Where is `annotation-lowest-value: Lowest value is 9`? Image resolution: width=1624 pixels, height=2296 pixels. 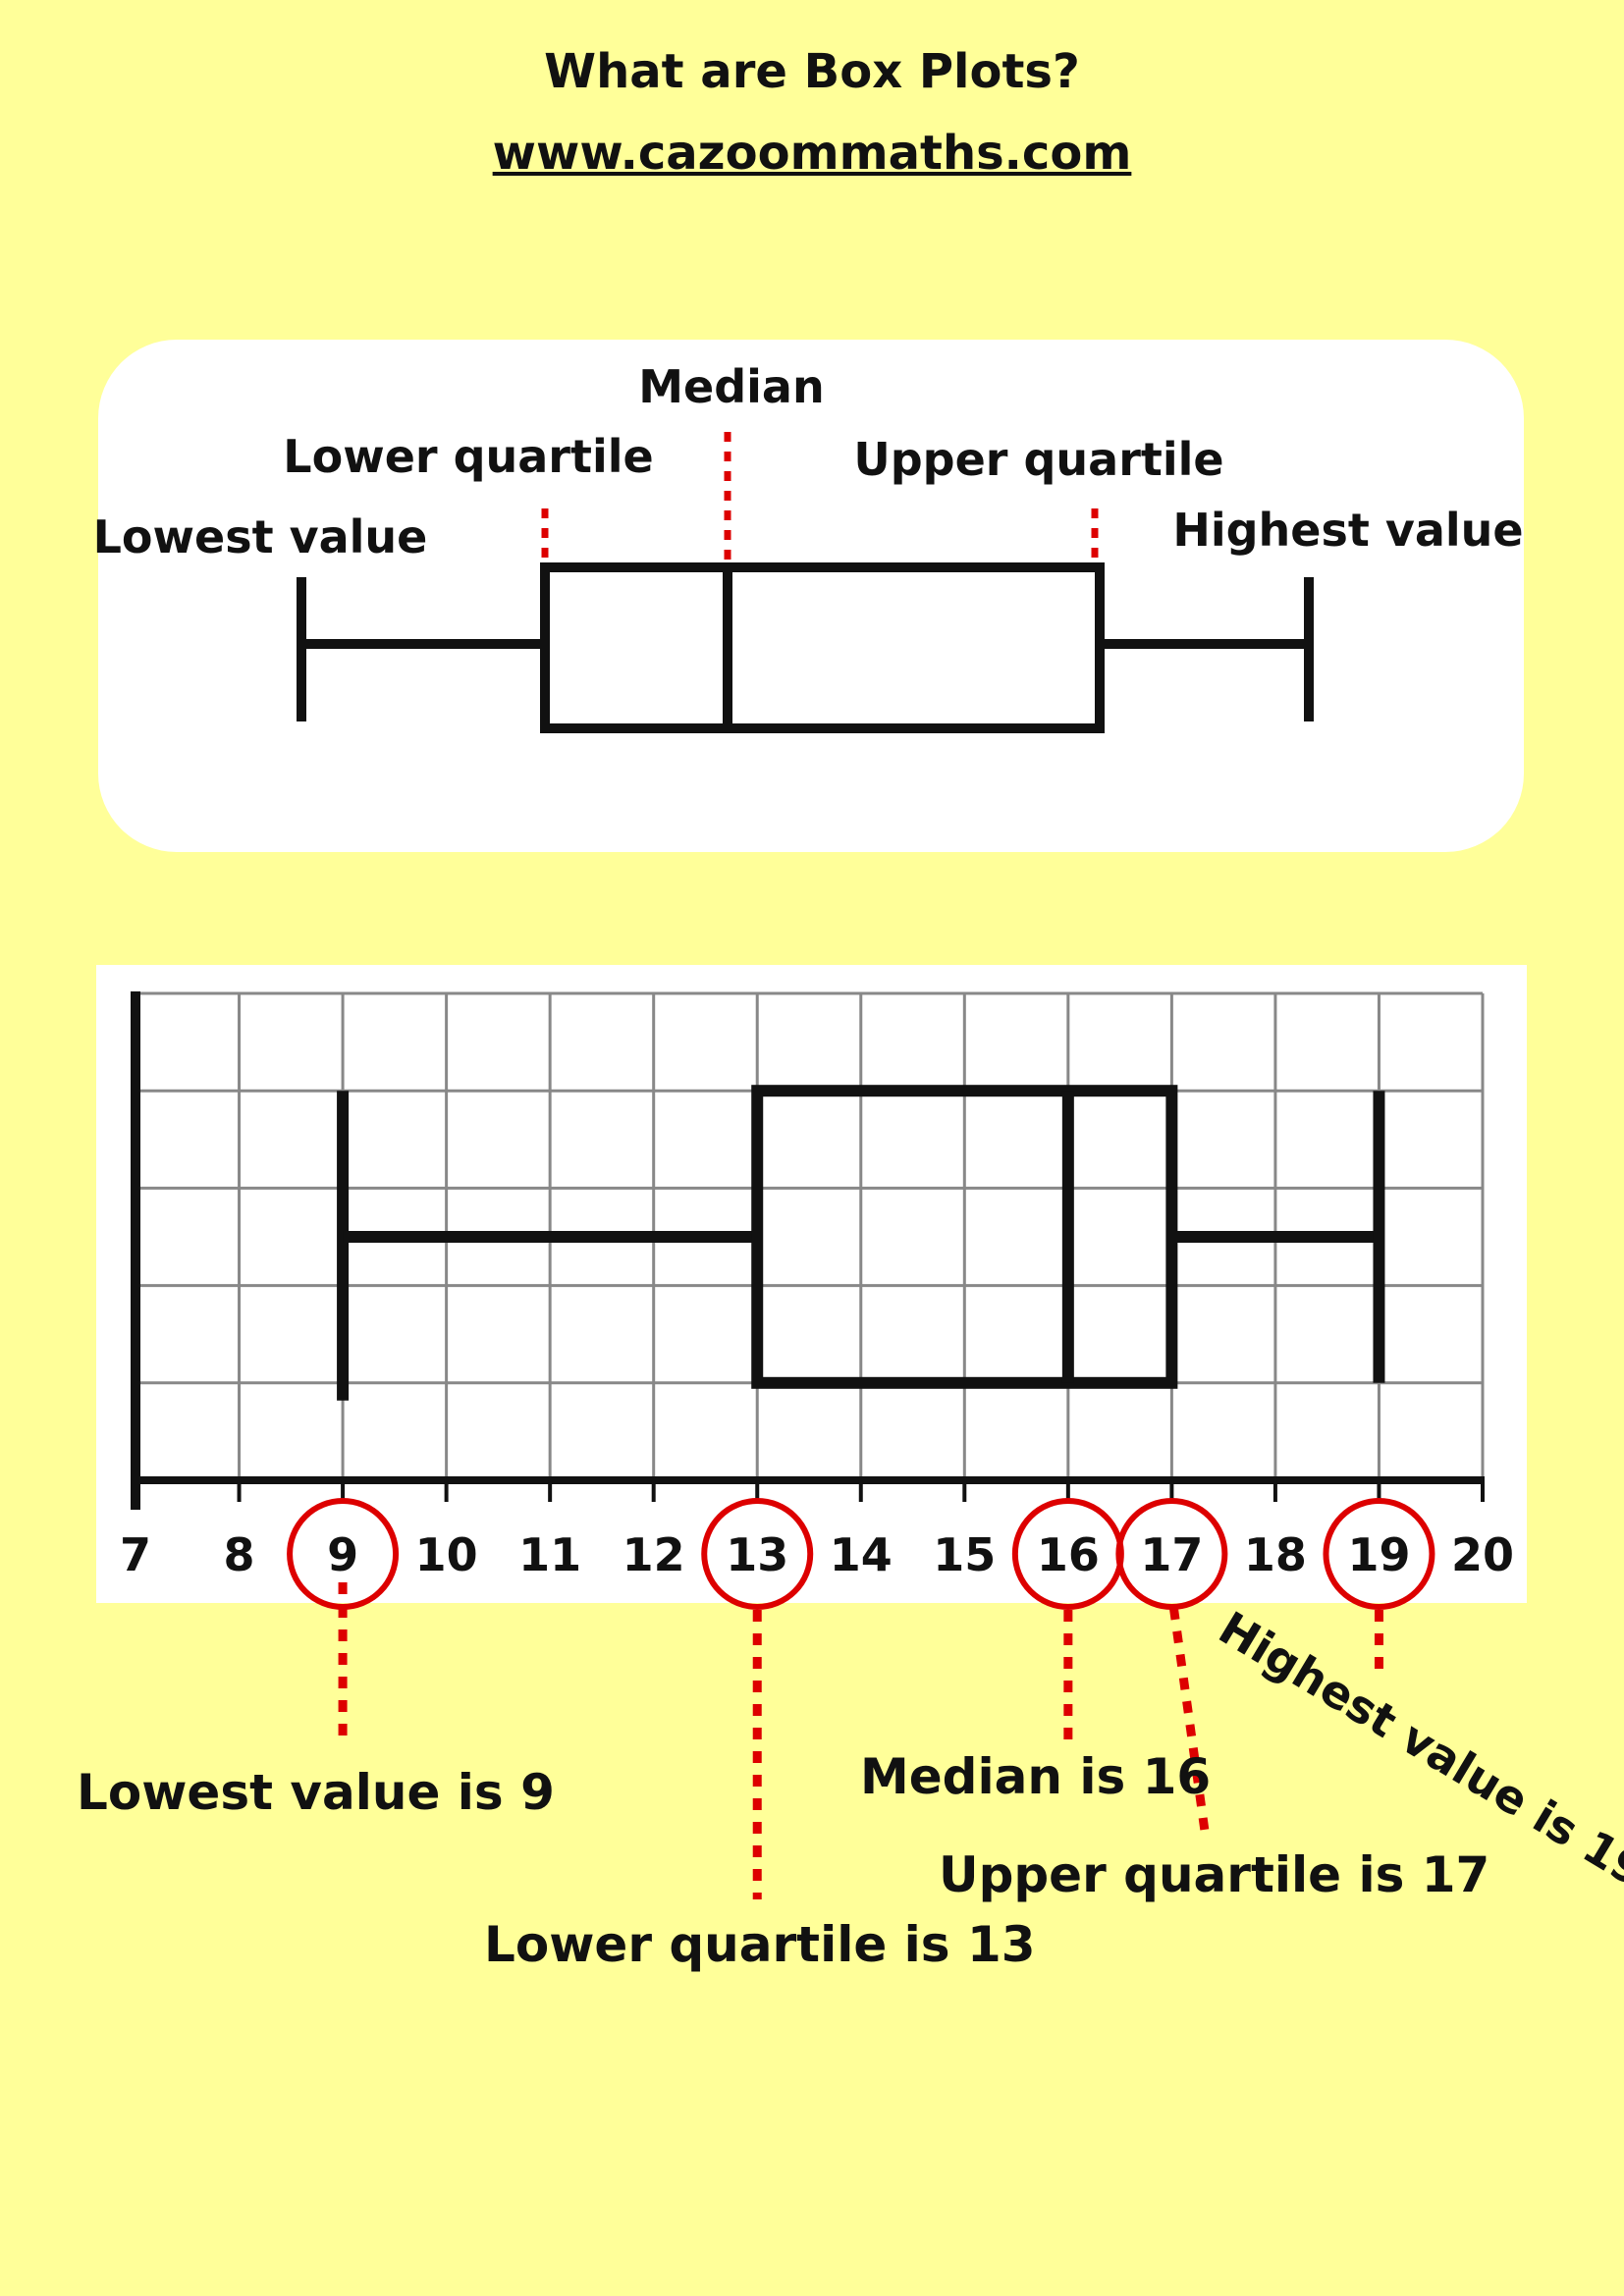
annotation-lowest-value: Lowest value is 9 is located at coordinates (316, 1793).